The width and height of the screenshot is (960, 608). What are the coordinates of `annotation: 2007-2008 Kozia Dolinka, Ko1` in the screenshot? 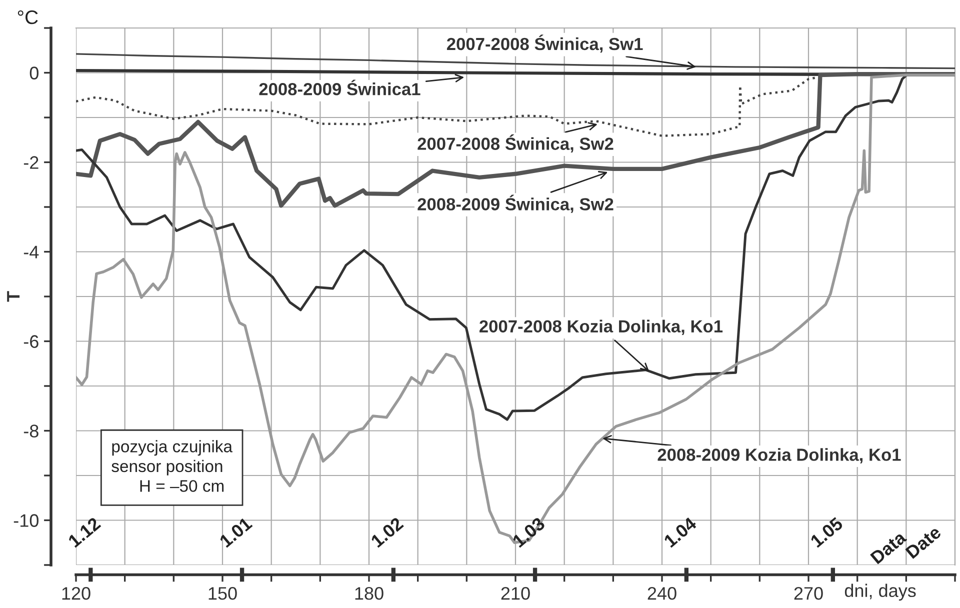 It's located at (601, 328).